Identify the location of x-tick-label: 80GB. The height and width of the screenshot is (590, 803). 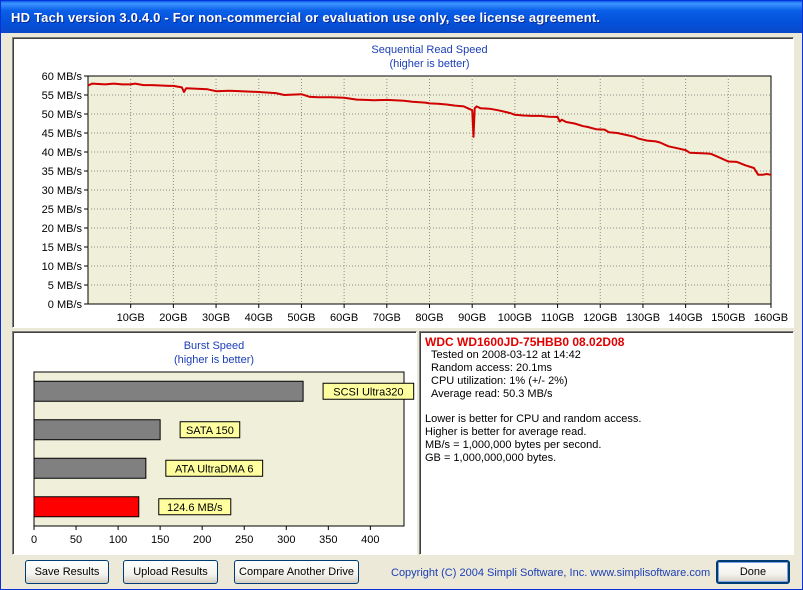
(429, 318).